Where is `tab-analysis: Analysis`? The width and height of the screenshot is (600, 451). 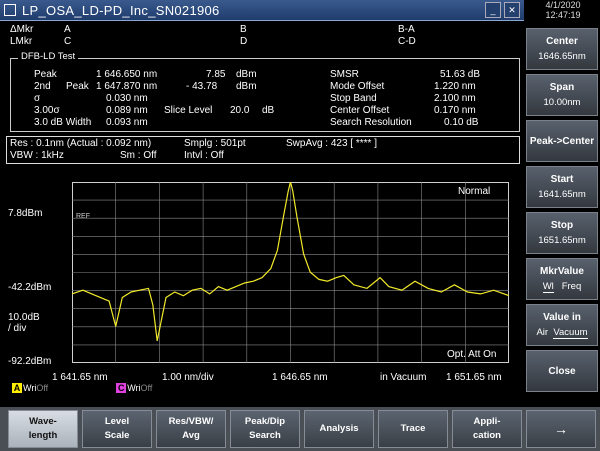
tab-analysis: Analysis is located at coordinates (339, 429).